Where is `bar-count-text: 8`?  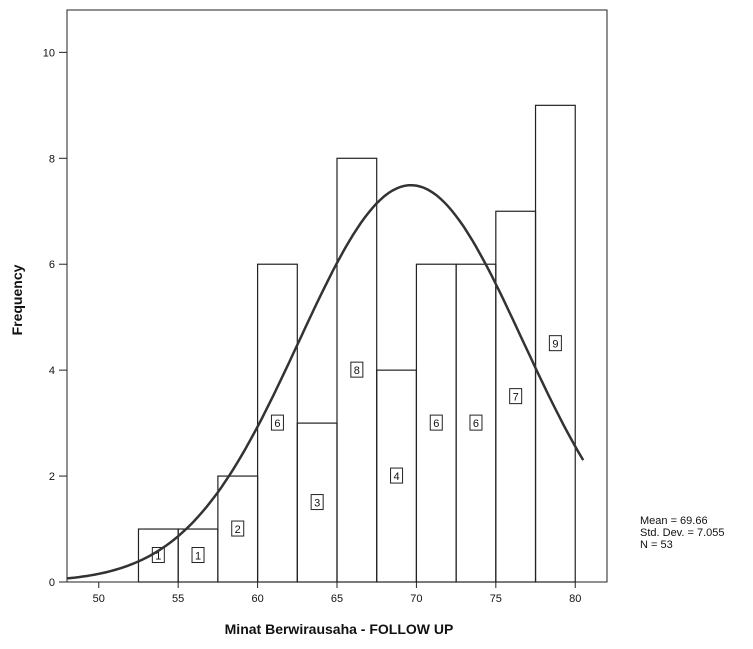 bar-count-text: 8 is located at coordinates (357, 371).